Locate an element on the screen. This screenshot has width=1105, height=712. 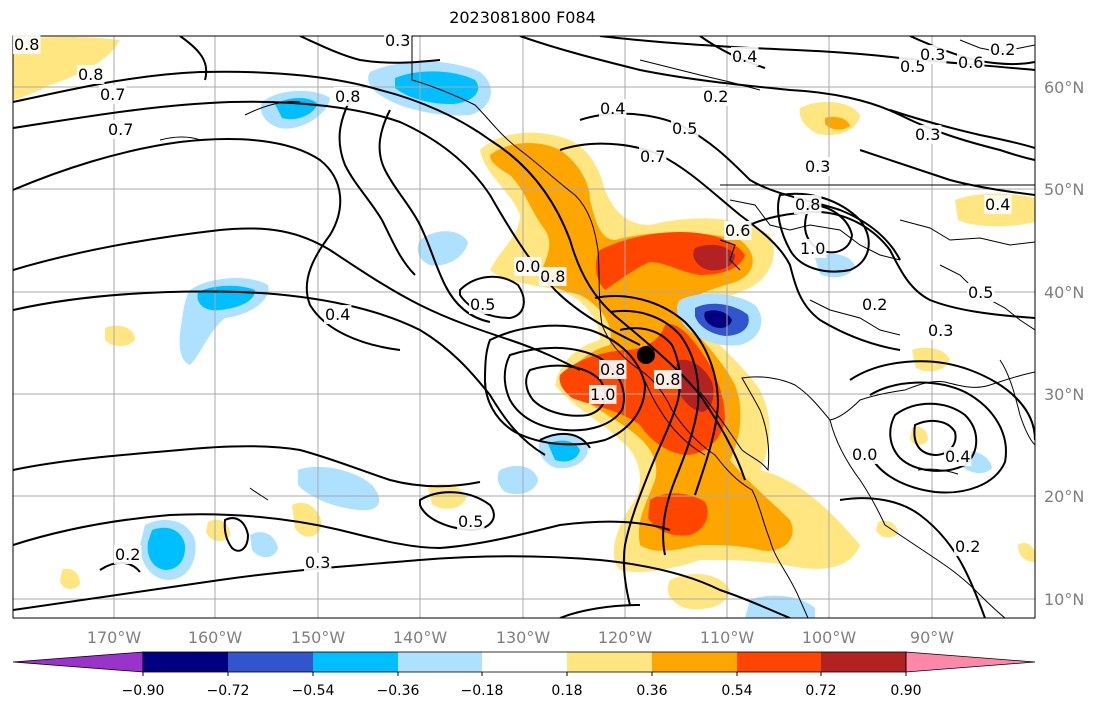
lon-label: 150°W is located at coordinates (318, 637).